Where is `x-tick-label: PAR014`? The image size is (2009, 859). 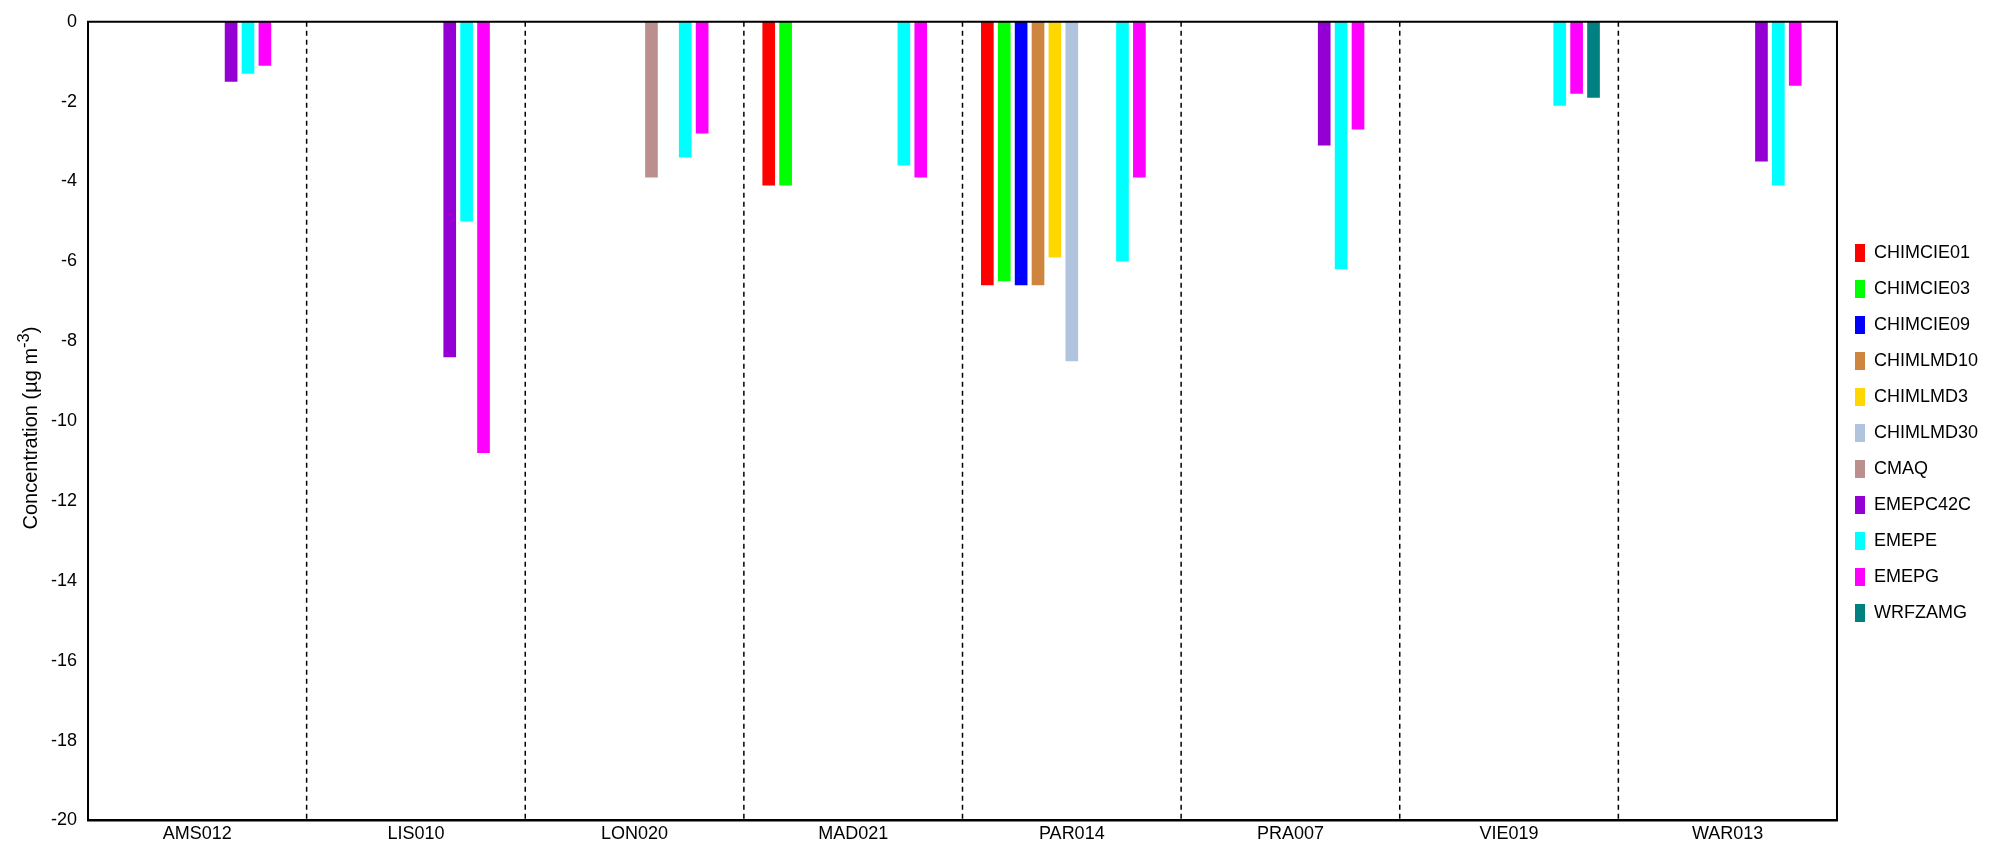 x-tick-label: PAR014 is located at coordinates (1071, 833).